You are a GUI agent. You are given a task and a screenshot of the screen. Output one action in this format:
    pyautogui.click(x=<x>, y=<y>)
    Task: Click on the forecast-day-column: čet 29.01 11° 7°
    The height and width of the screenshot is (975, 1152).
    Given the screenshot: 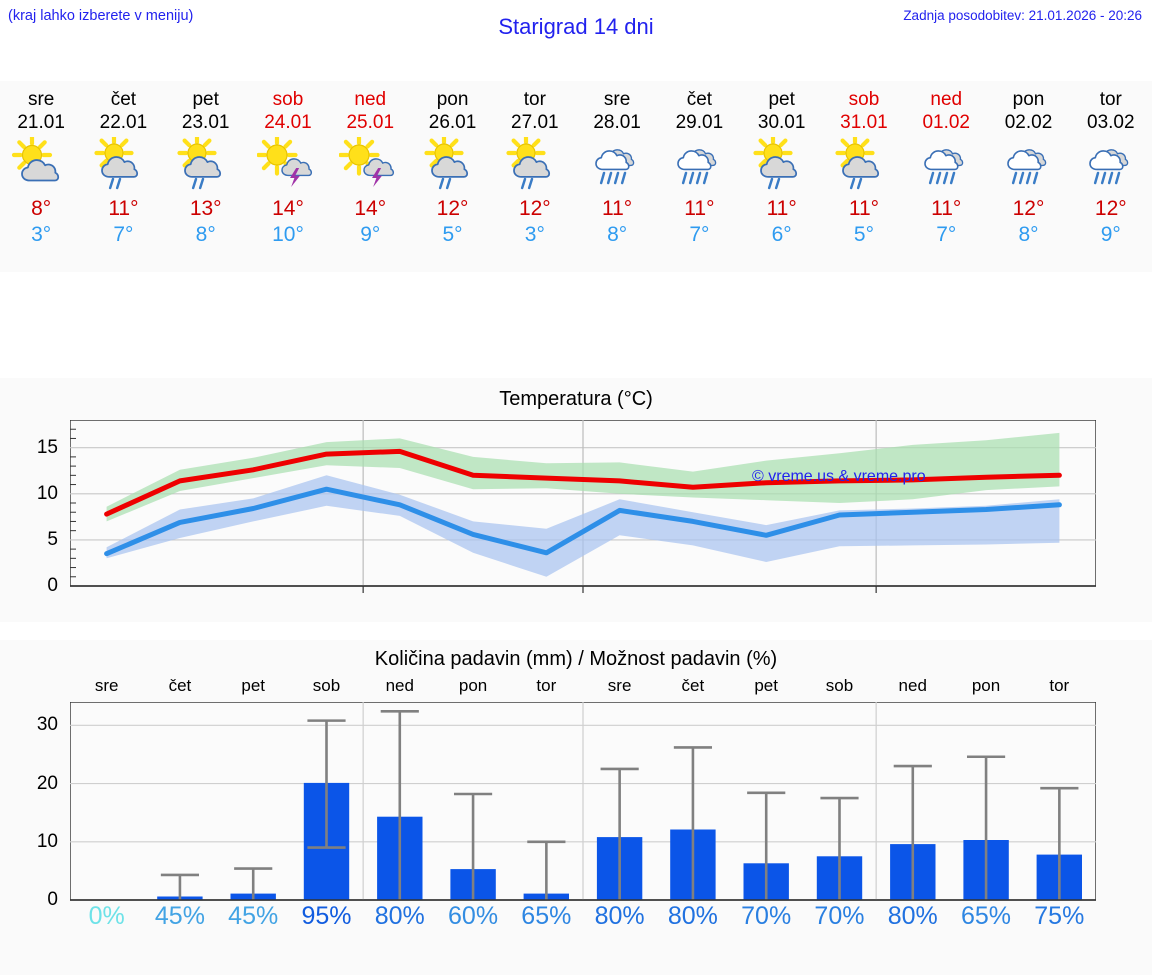 What is the action you would take?
    pyautogui.click(x=699, y=176)
    